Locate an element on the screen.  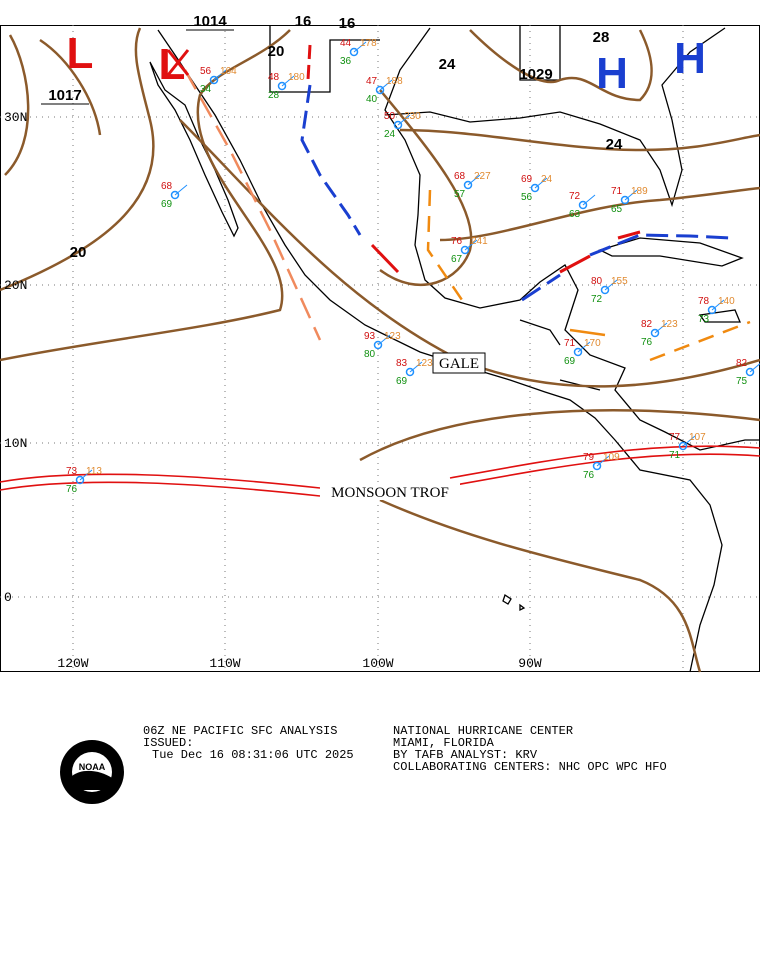
footer-left: ISSUED: is located at coordinates (168, 743).